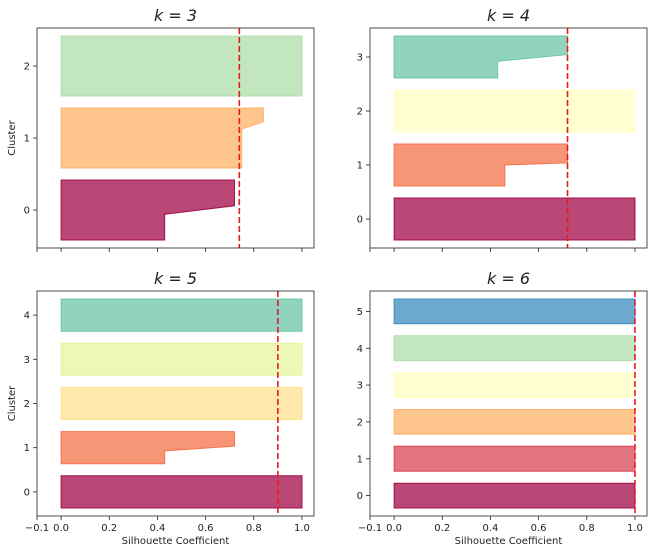 The width and height of the screenshot is (655, 553). What do you see at coordinates (175, 15) in the screenshot?
I see `subplot-title: k = 3` at bounding box center [175, 15].